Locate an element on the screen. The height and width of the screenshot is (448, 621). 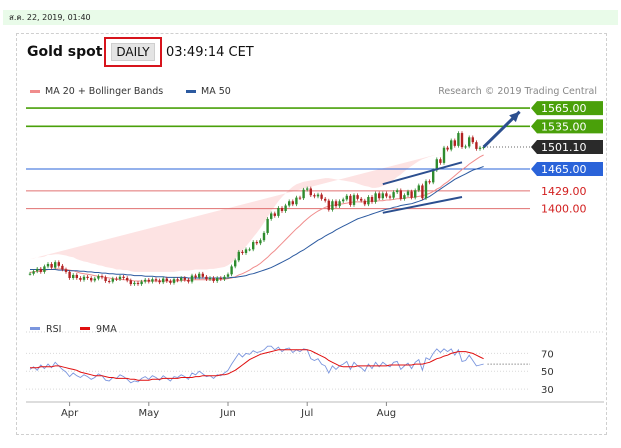
ma20-swatch-icon is located at coordinates (35, 91).